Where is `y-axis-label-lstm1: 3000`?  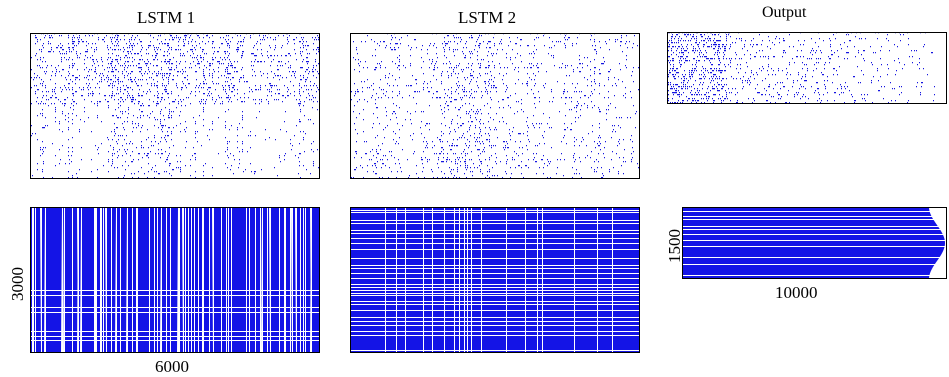
y-axis-label-lstm1: 3000 is located at coordinates (18, 284).